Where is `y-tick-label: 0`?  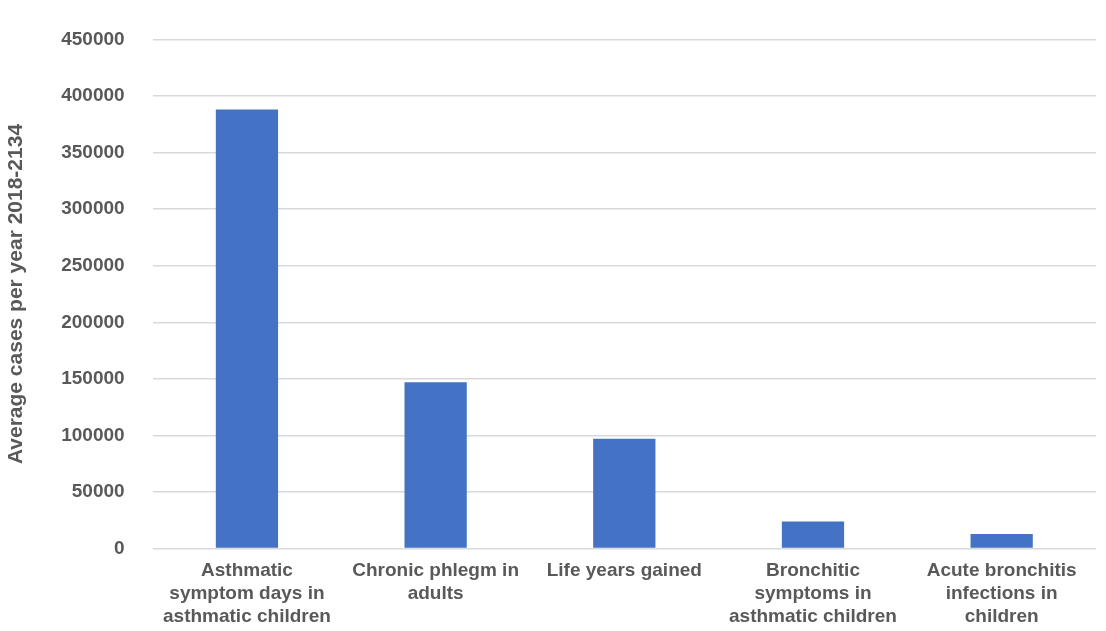
y-tick-label: 0 is located at coordinates (119, 547).